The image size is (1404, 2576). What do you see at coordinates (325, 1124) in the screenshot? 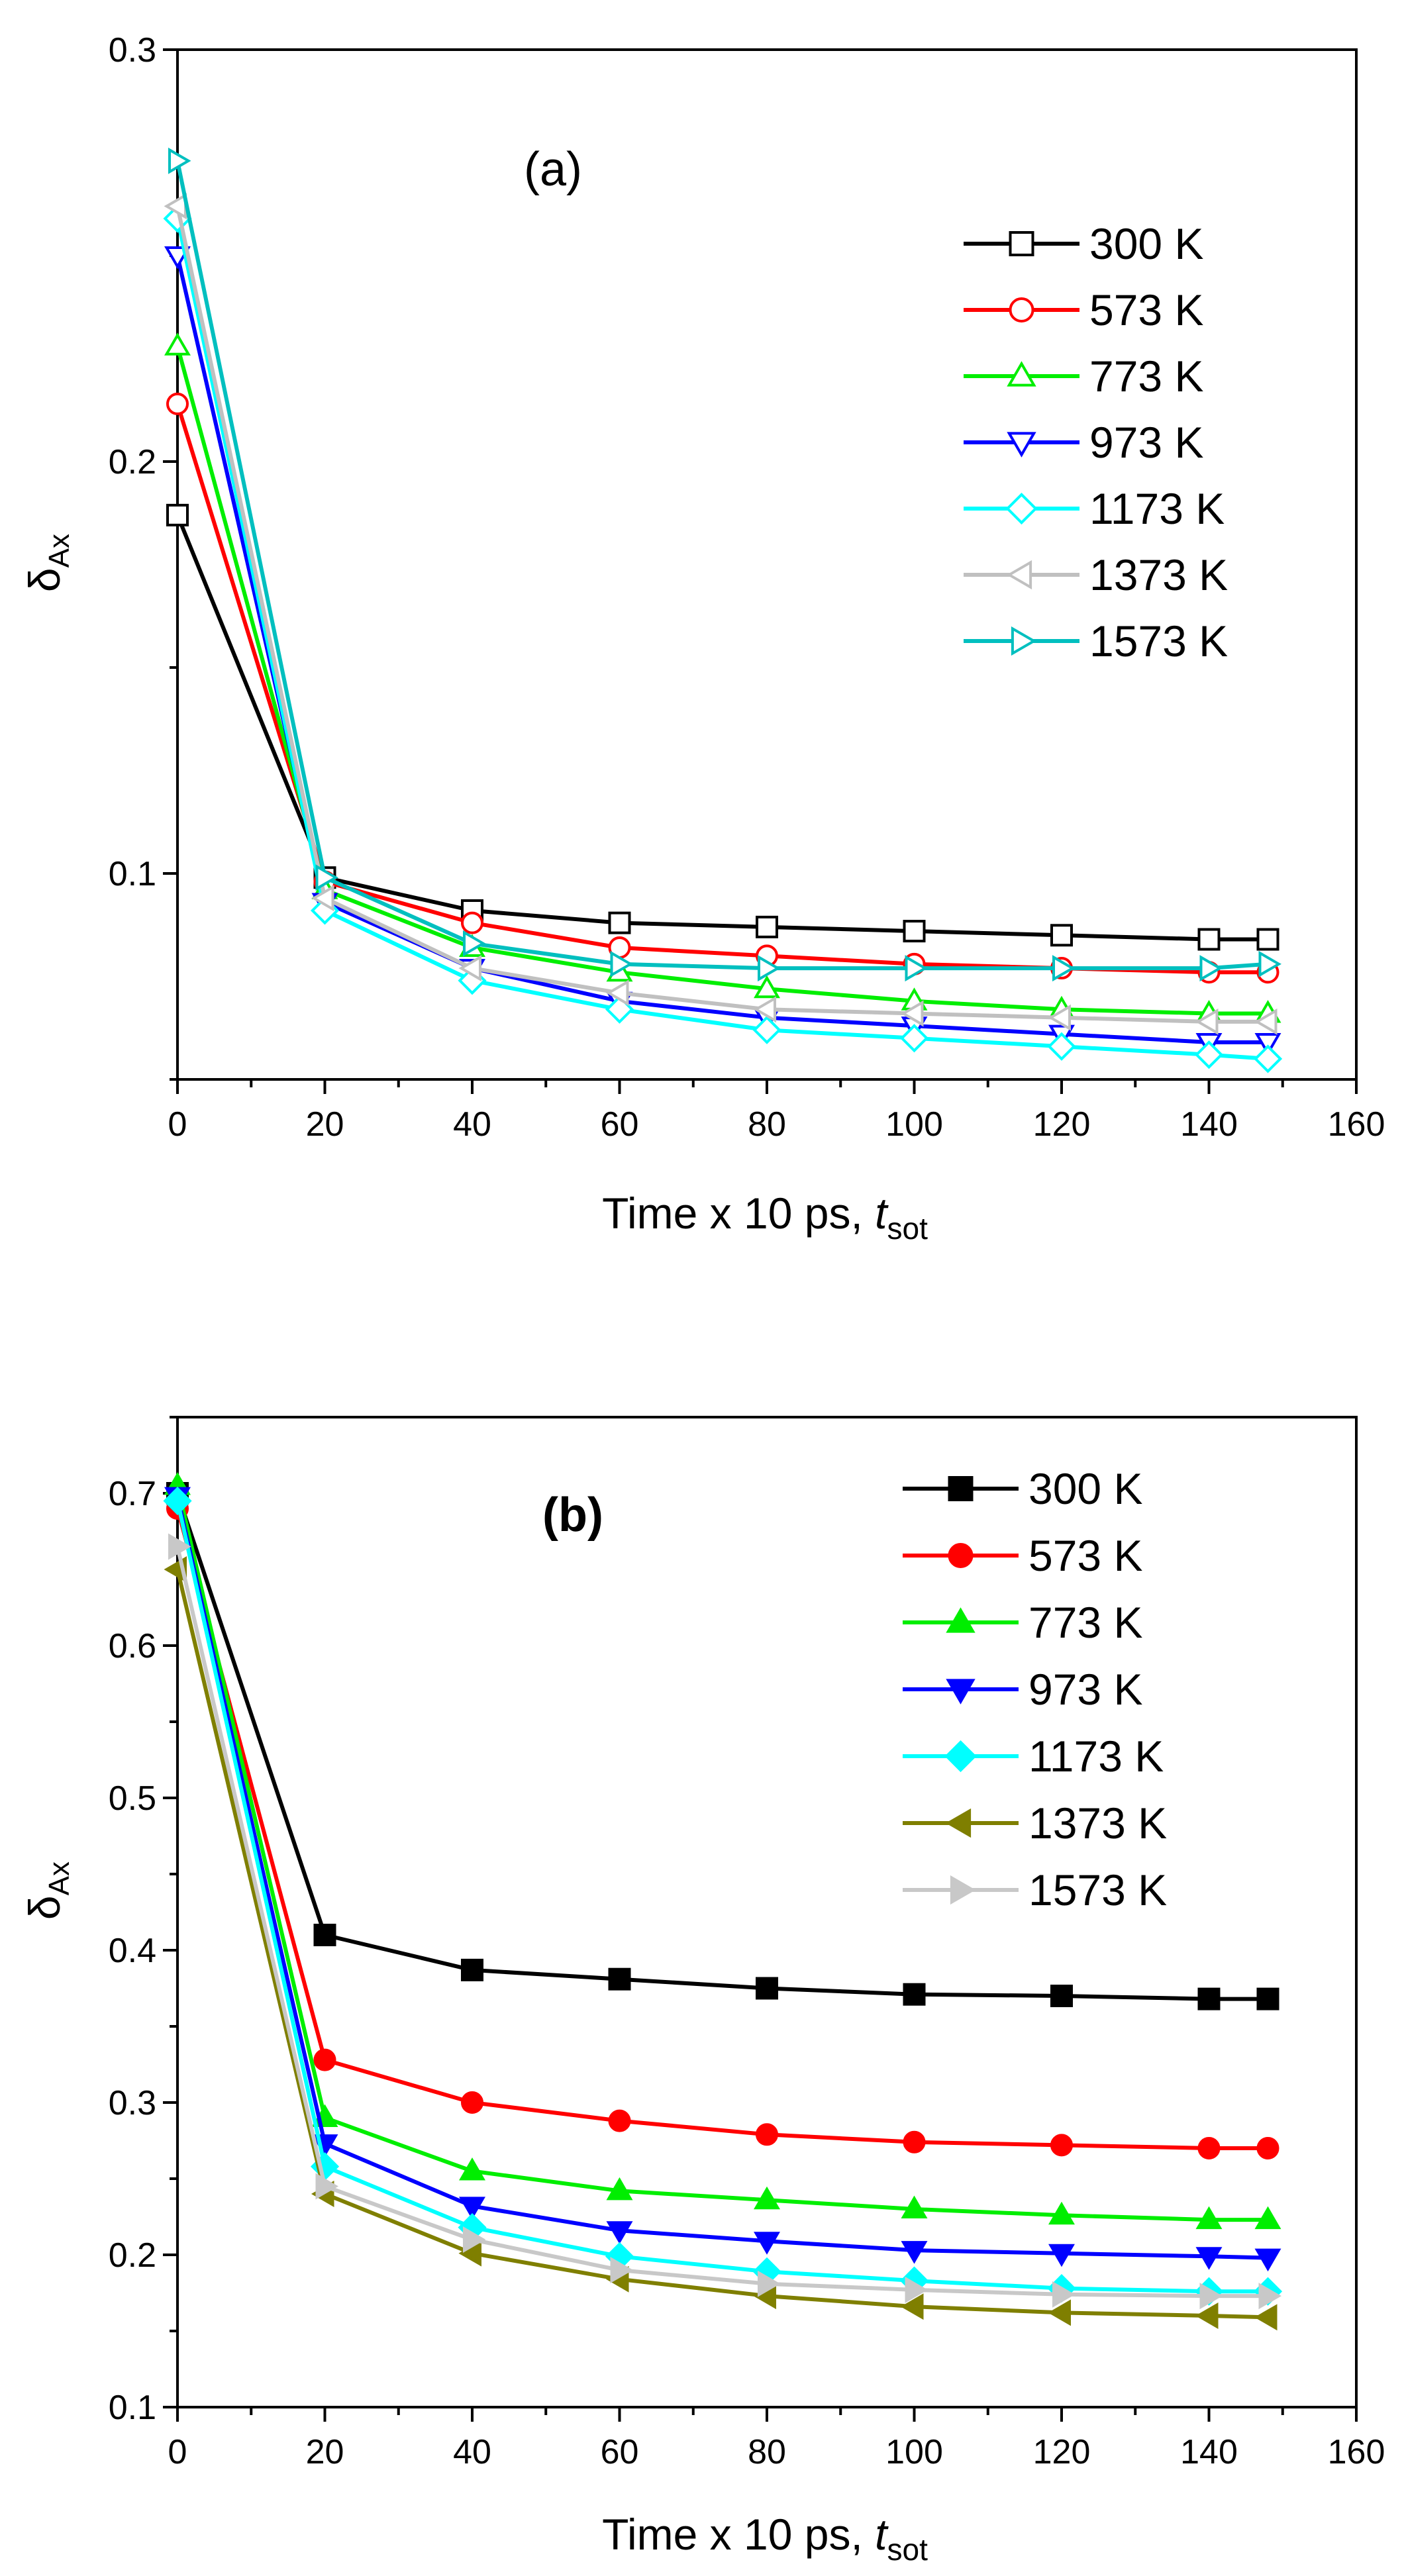
I see `x-tick-label: 20` at bounding box center [325, 1124].